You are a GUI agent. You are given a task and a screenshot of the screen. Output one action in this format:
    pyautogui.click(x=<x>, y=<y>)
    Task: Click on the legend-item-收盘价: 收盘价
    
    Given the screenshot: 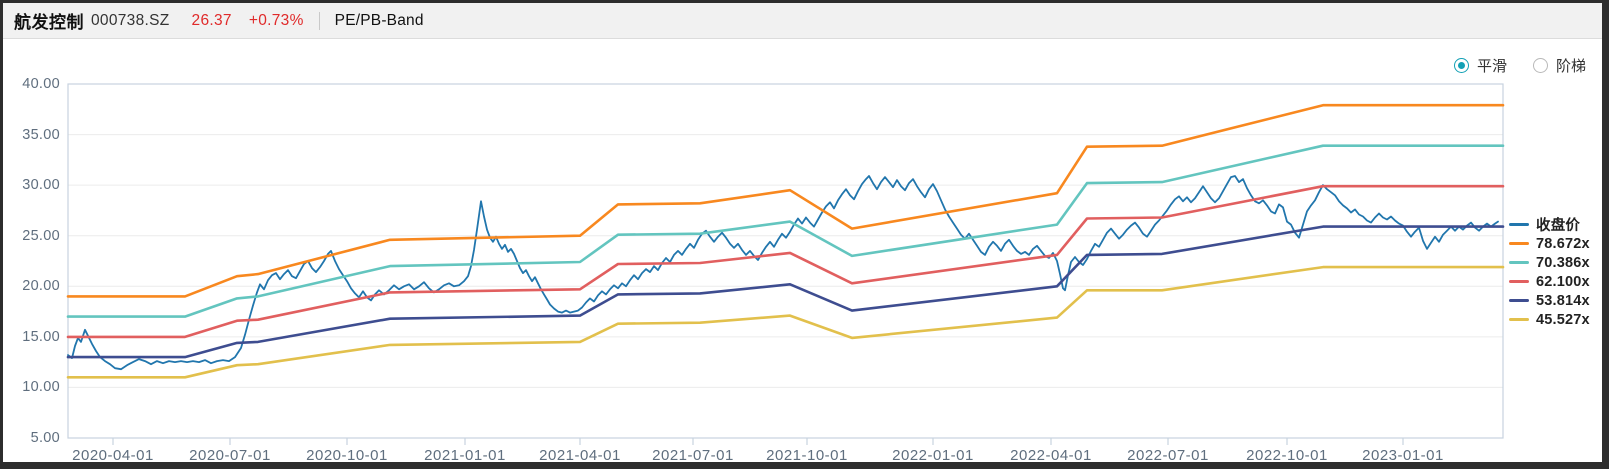 What is the action you would take?
    pyautogui.click(x=1549, y=225)
    